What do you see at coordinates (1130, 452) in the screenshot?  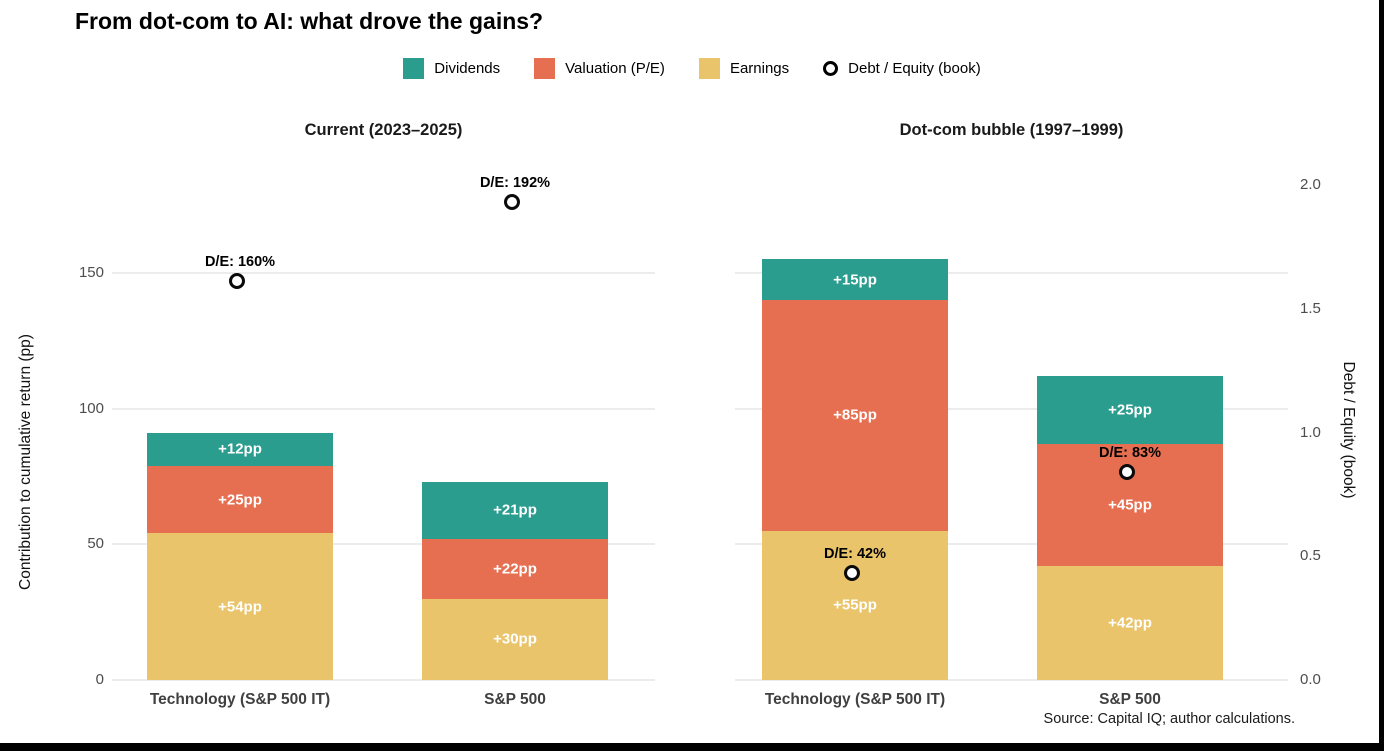 I see `debt-equity-label: D/E: 83%` at bounding box center [1130, 452].